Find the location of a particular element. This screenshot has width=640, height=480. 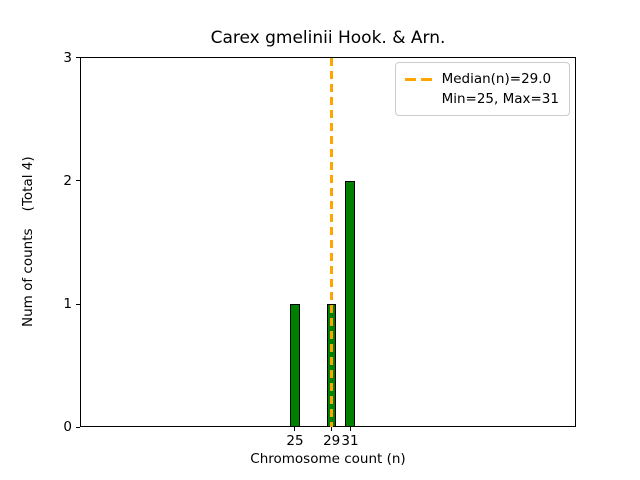

median-line is located at coordinates (332, 242).